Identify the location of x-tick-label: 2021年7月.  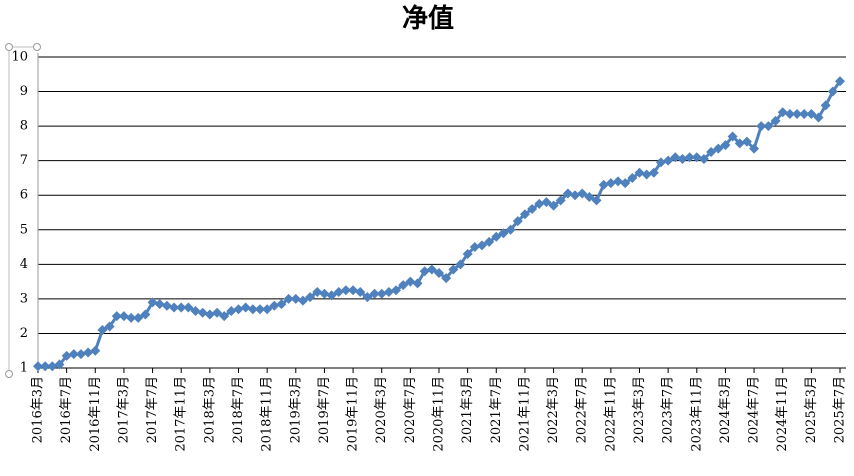
(496, 409).